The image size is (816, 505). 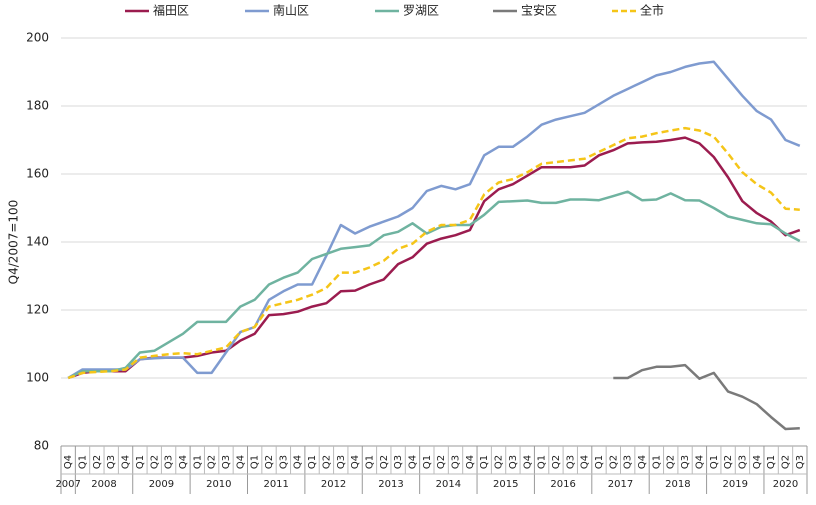 What do you see at coordinates (67, 484) in the screenshot?
I see `year-label: 2007` at bounding box center [67, 484].